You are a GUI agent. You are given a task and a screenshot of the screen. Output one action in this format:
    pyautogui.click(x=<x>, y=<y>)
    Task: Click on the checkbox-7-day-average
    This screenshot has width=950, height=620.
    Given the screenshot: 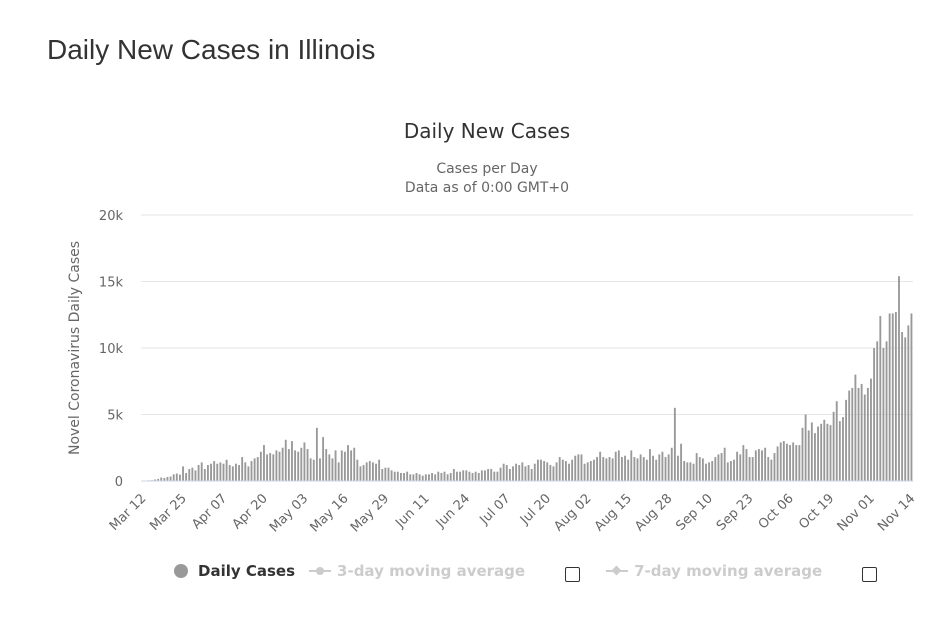 What is the action you would take?
    pyautogui.click(x=870, y=574)
    